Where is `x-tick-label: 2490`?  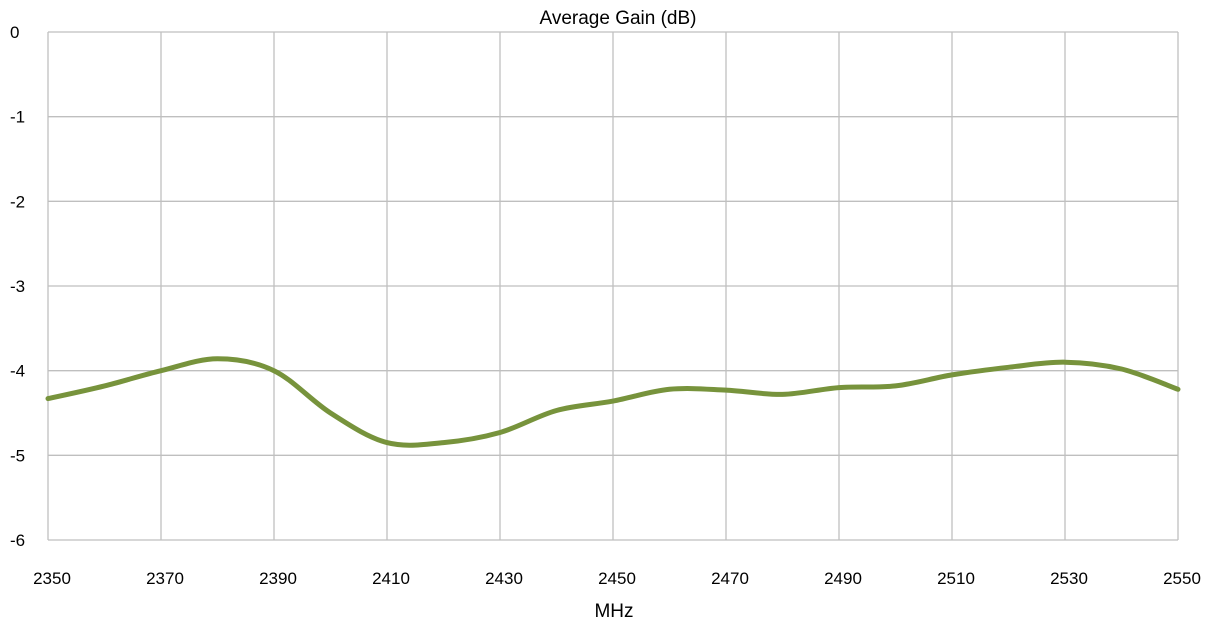 x-tick-label: 2490 is located at coordinates (843, 578).